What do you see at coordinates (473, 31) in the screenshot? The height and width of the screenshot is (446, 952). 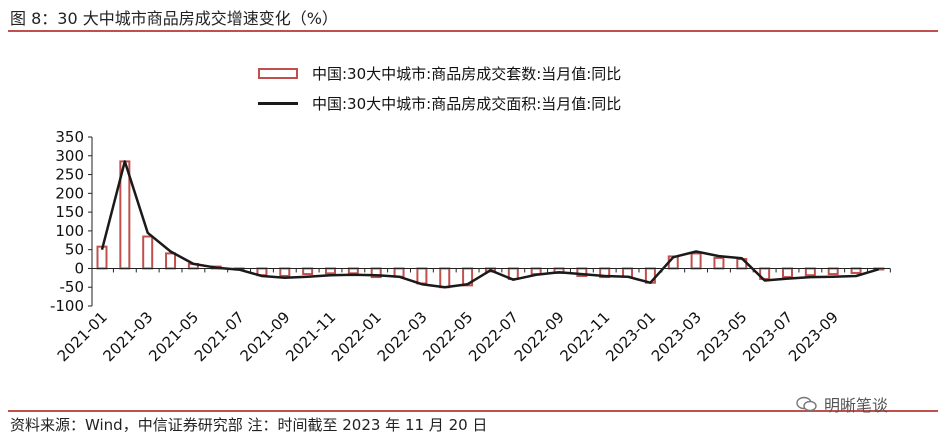 I see `title-rule` at bounding box center [473, 31].